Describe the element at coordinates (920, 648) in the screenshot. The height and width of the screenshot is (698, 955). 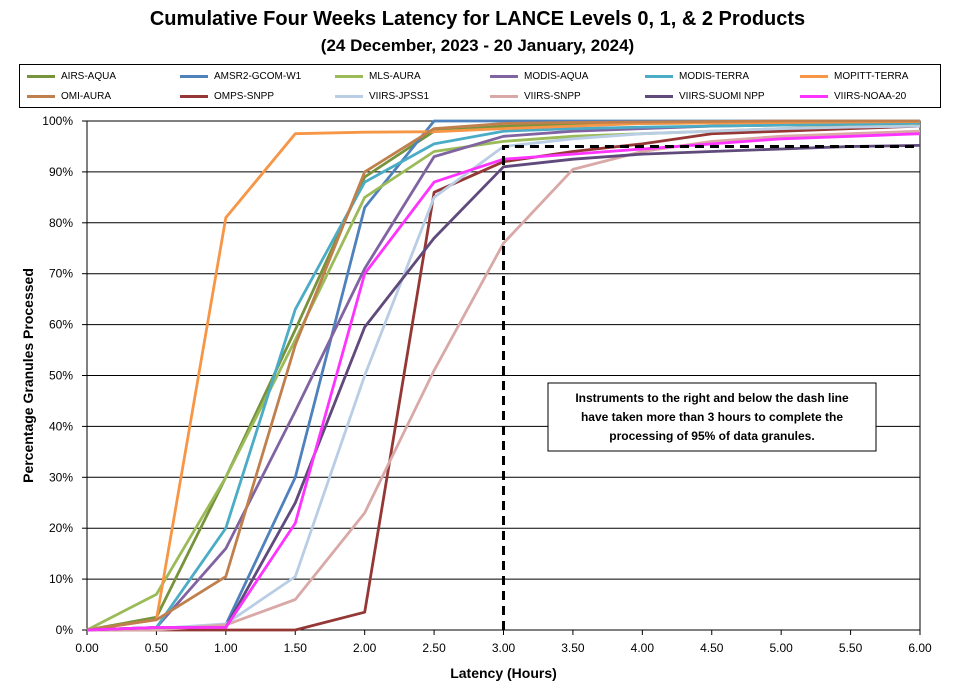
I see `x-tick-label: 6.00` at that location.